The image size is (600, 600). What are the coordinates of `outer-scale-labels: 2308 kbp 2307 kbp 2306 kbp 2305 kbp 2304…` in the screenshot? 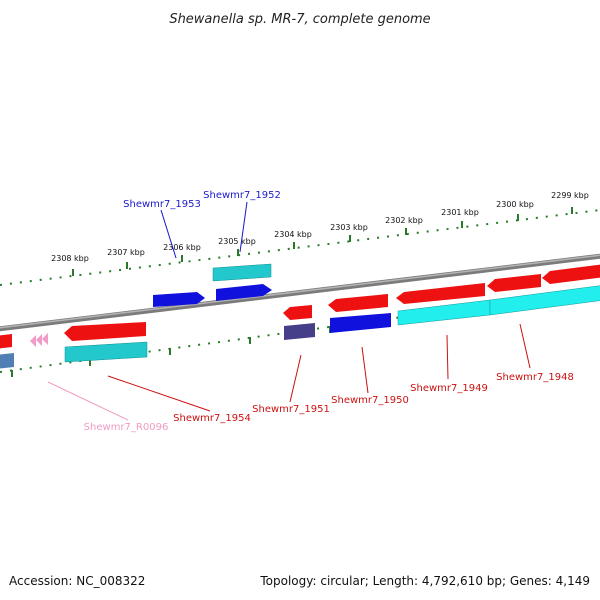 It's located at (320, 227).